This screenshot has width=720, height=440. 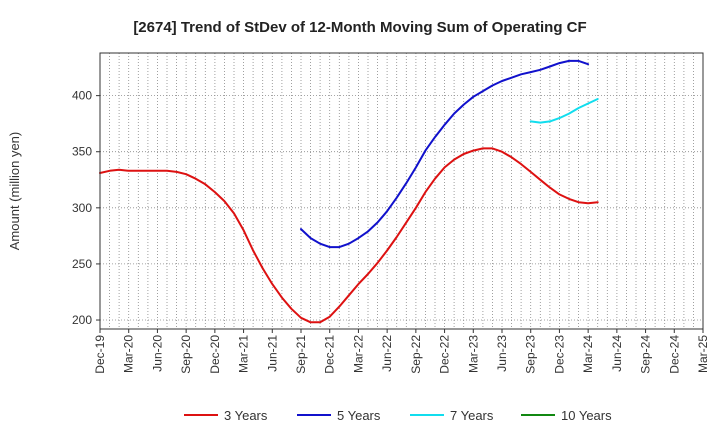 What do you see at coordinates (14, 191) in the screenshot?
I see `y-axis-label: Amount (million yen)` at bounding box center [14, 191].